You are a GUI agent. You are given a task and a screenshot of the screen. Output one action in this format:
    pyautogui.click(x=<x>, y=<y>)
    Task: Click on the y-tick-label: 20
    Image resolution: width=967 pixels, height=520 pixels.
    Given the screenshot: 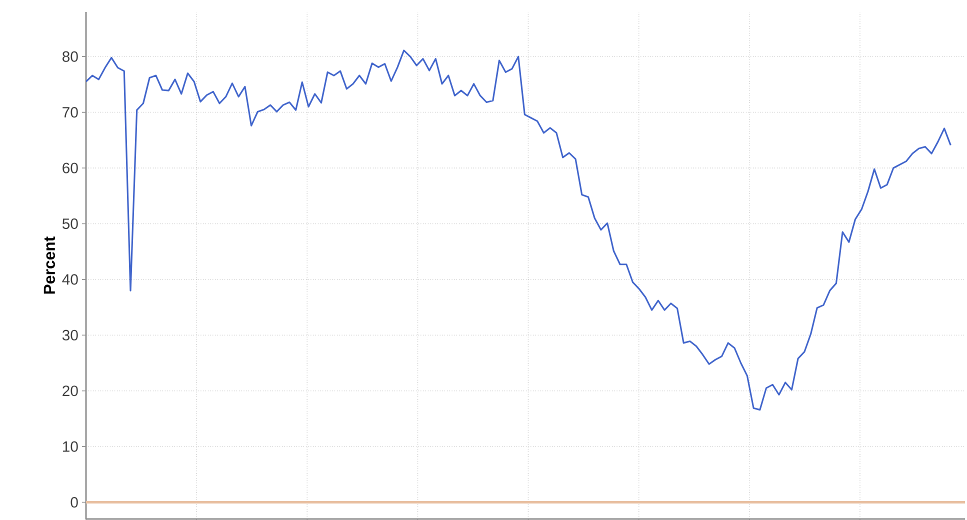 What is the action you would take?
    pyautogui.click(x=70, y=391)
    